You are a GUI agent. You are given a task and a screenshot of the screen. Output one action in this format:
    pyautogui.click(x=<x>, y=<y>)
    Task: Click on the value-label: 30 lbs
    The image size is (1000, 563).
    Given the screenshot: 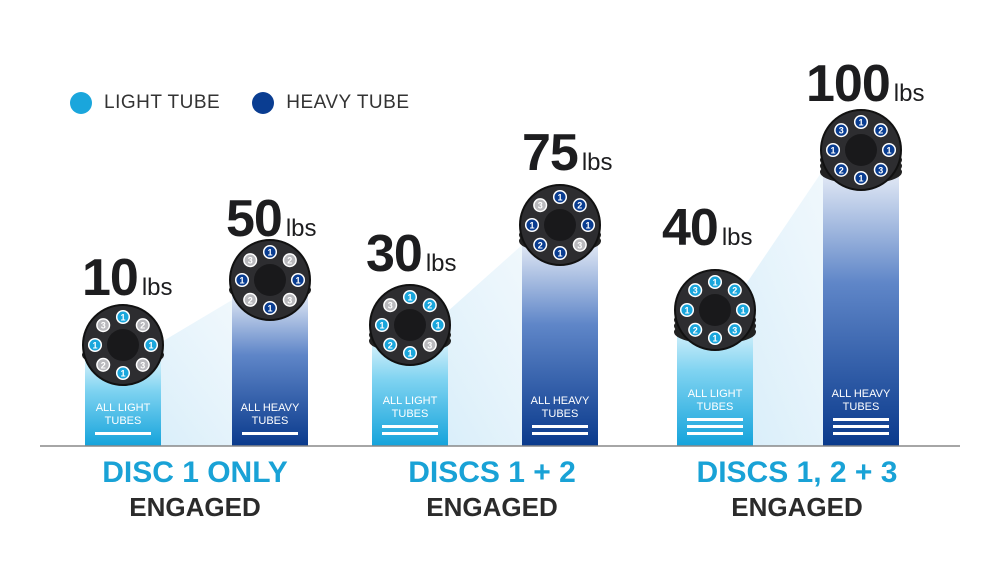 What is the action you would take?
    pyautogui.click(x=411, y=254)
    